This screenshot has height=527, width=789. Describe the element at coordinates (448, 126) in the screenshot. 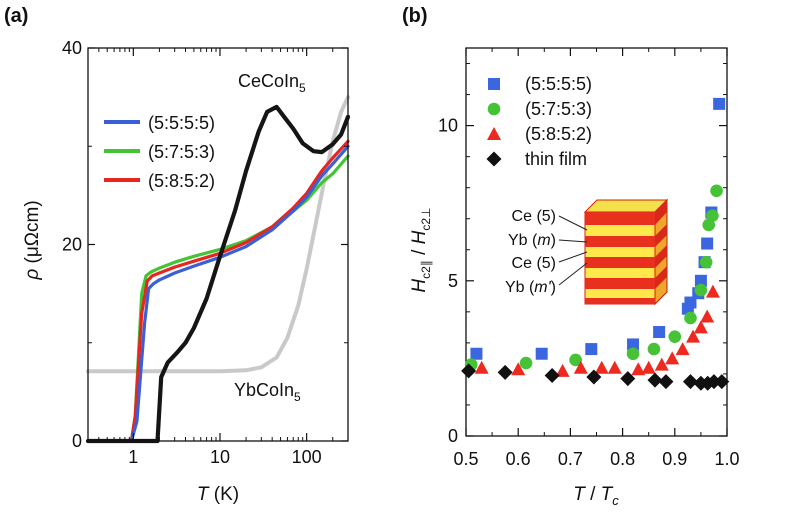

I see `y-tick-label: 10` at that location.